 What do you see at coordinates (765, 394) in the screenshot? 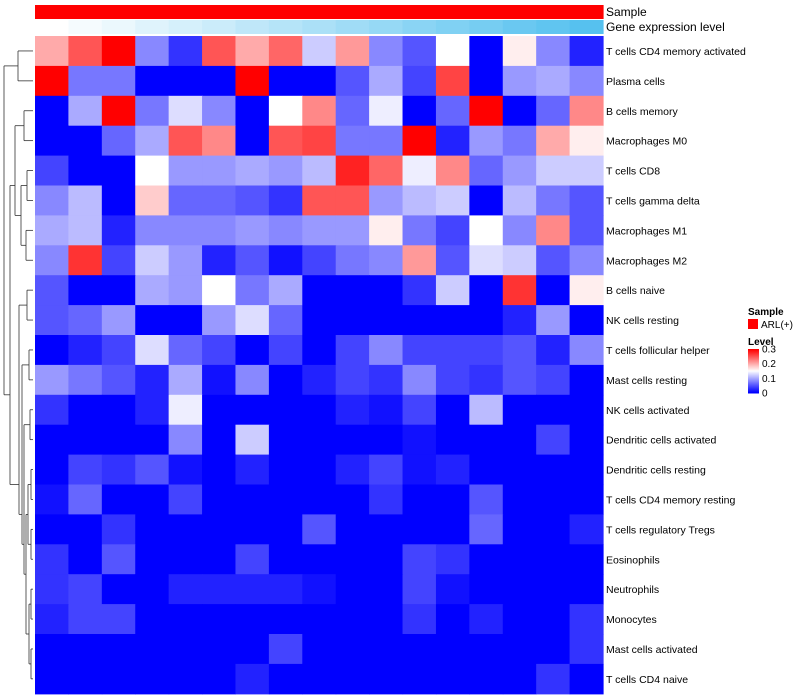
I see `legend-level-tick: 0` at bounding box center [765, 394].